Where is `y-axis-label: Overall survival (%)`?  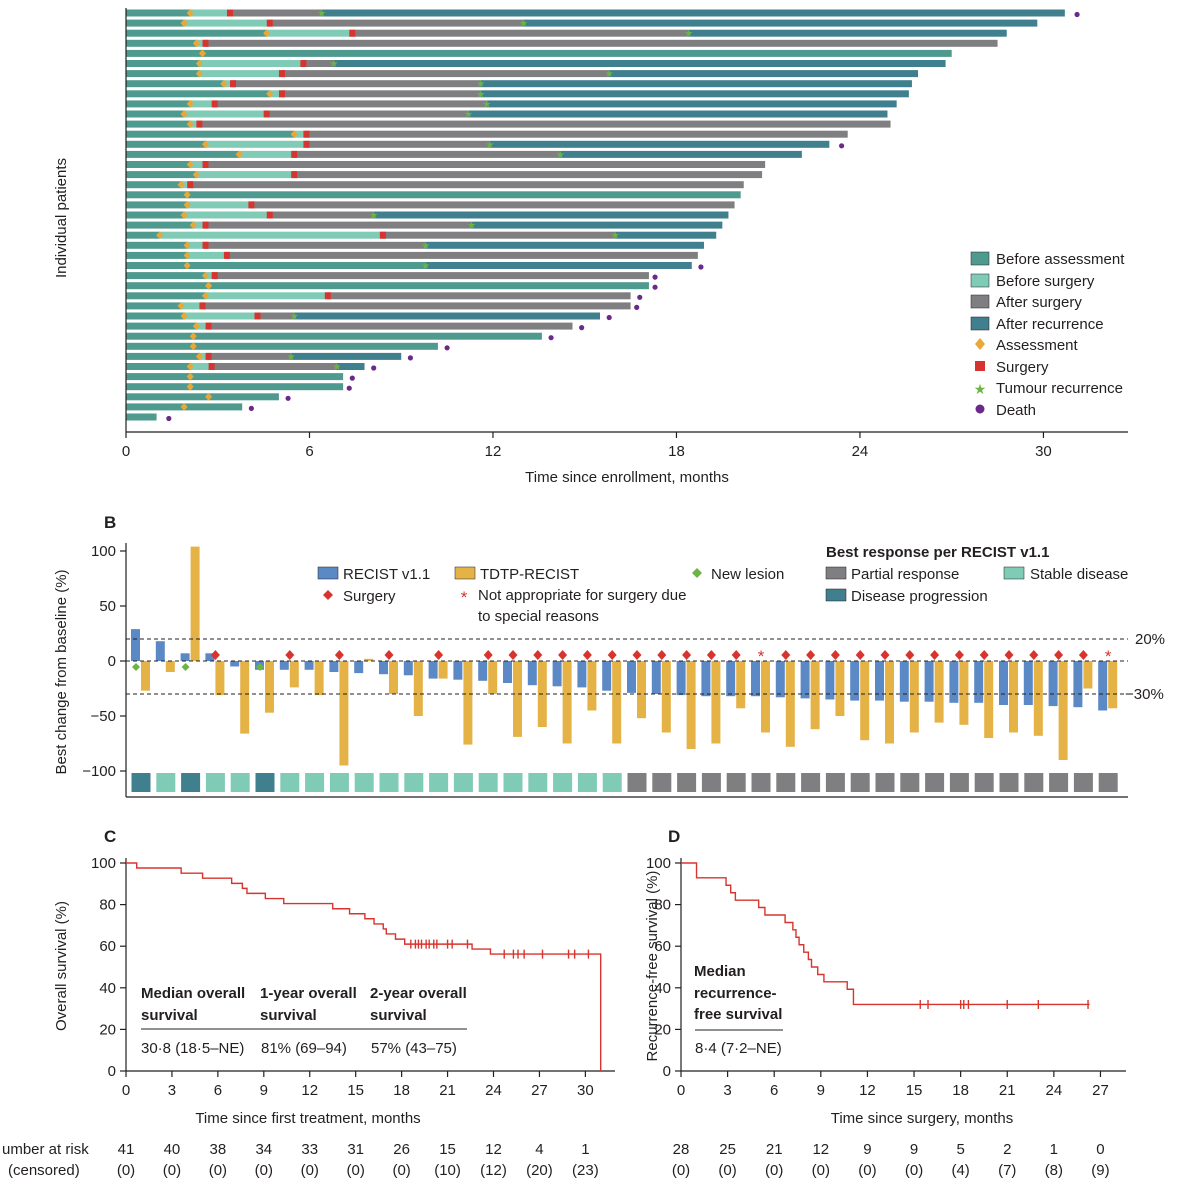 y-axis-label: Overall survival (%) is located at coordinates (61, 966).